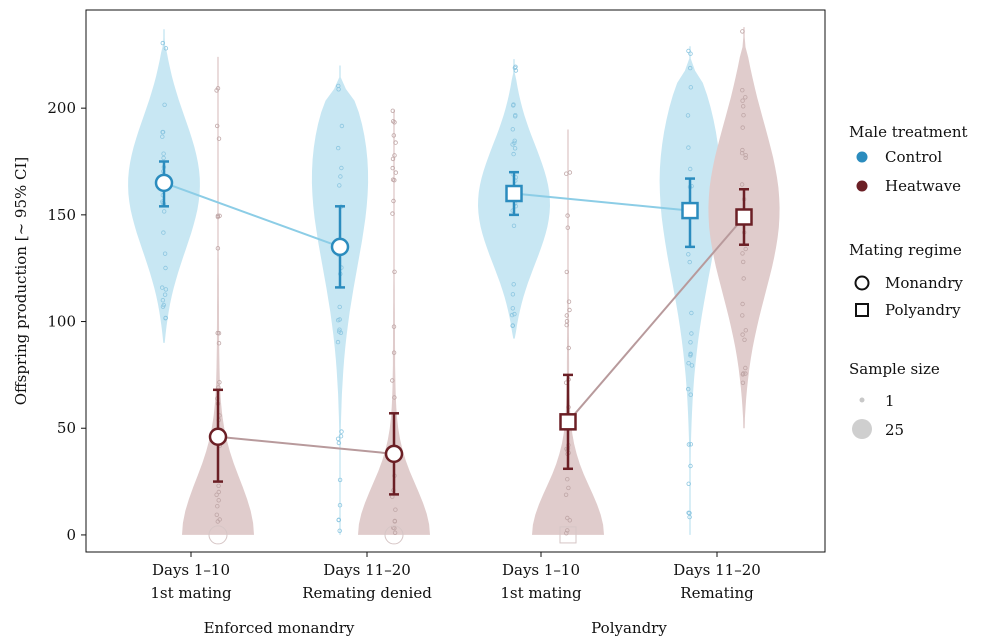 This screenshot has width=986, height=641. I want to click on x-tick-label: 1st mating, so click(191, 593).